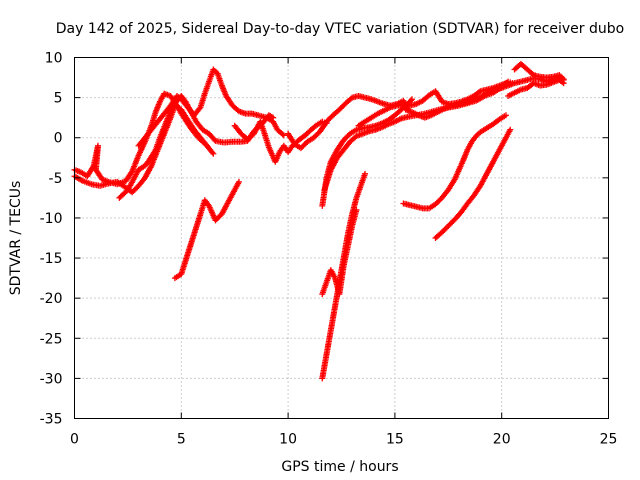 The image size is (640, 480). Describe the element at coordinates (51, 379) in the screenshot. I see `y-tick-label: -30` at that location.